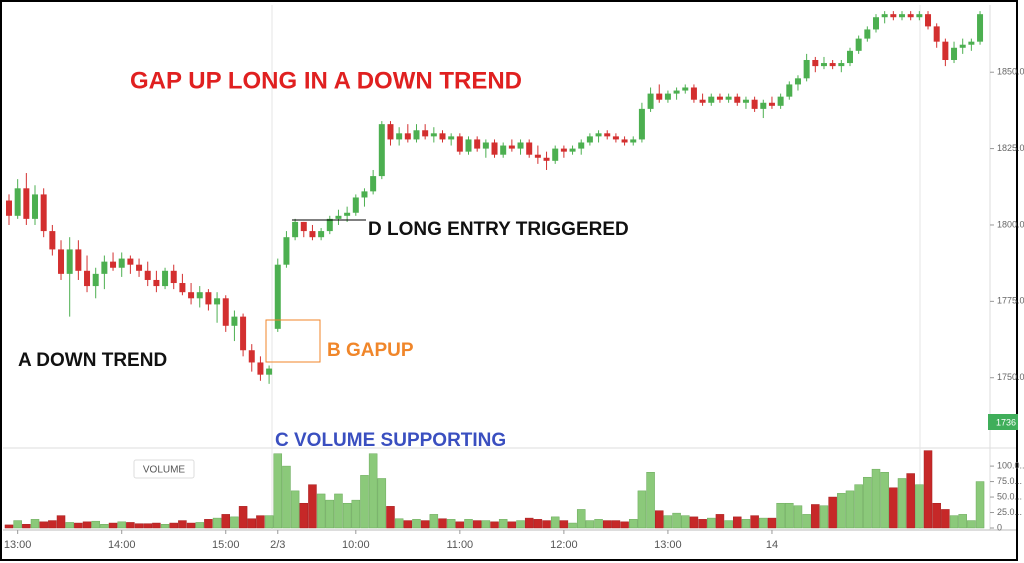 This screenshot has height=563, width=1024. What do you see at coordinates (459, 545) in the screenshot?
I see `x-tick-label: 11:00` at bounding box center [459, 545].